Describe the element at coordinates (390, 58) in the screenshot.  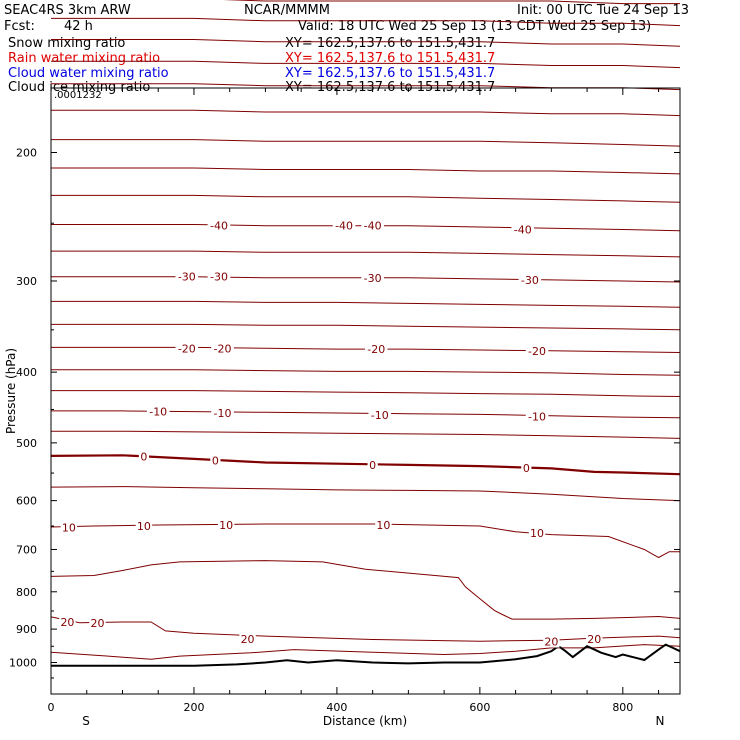
I see `field-rain-xy: XY= 162.5,137.6 to 151.5,431.7` at that location.